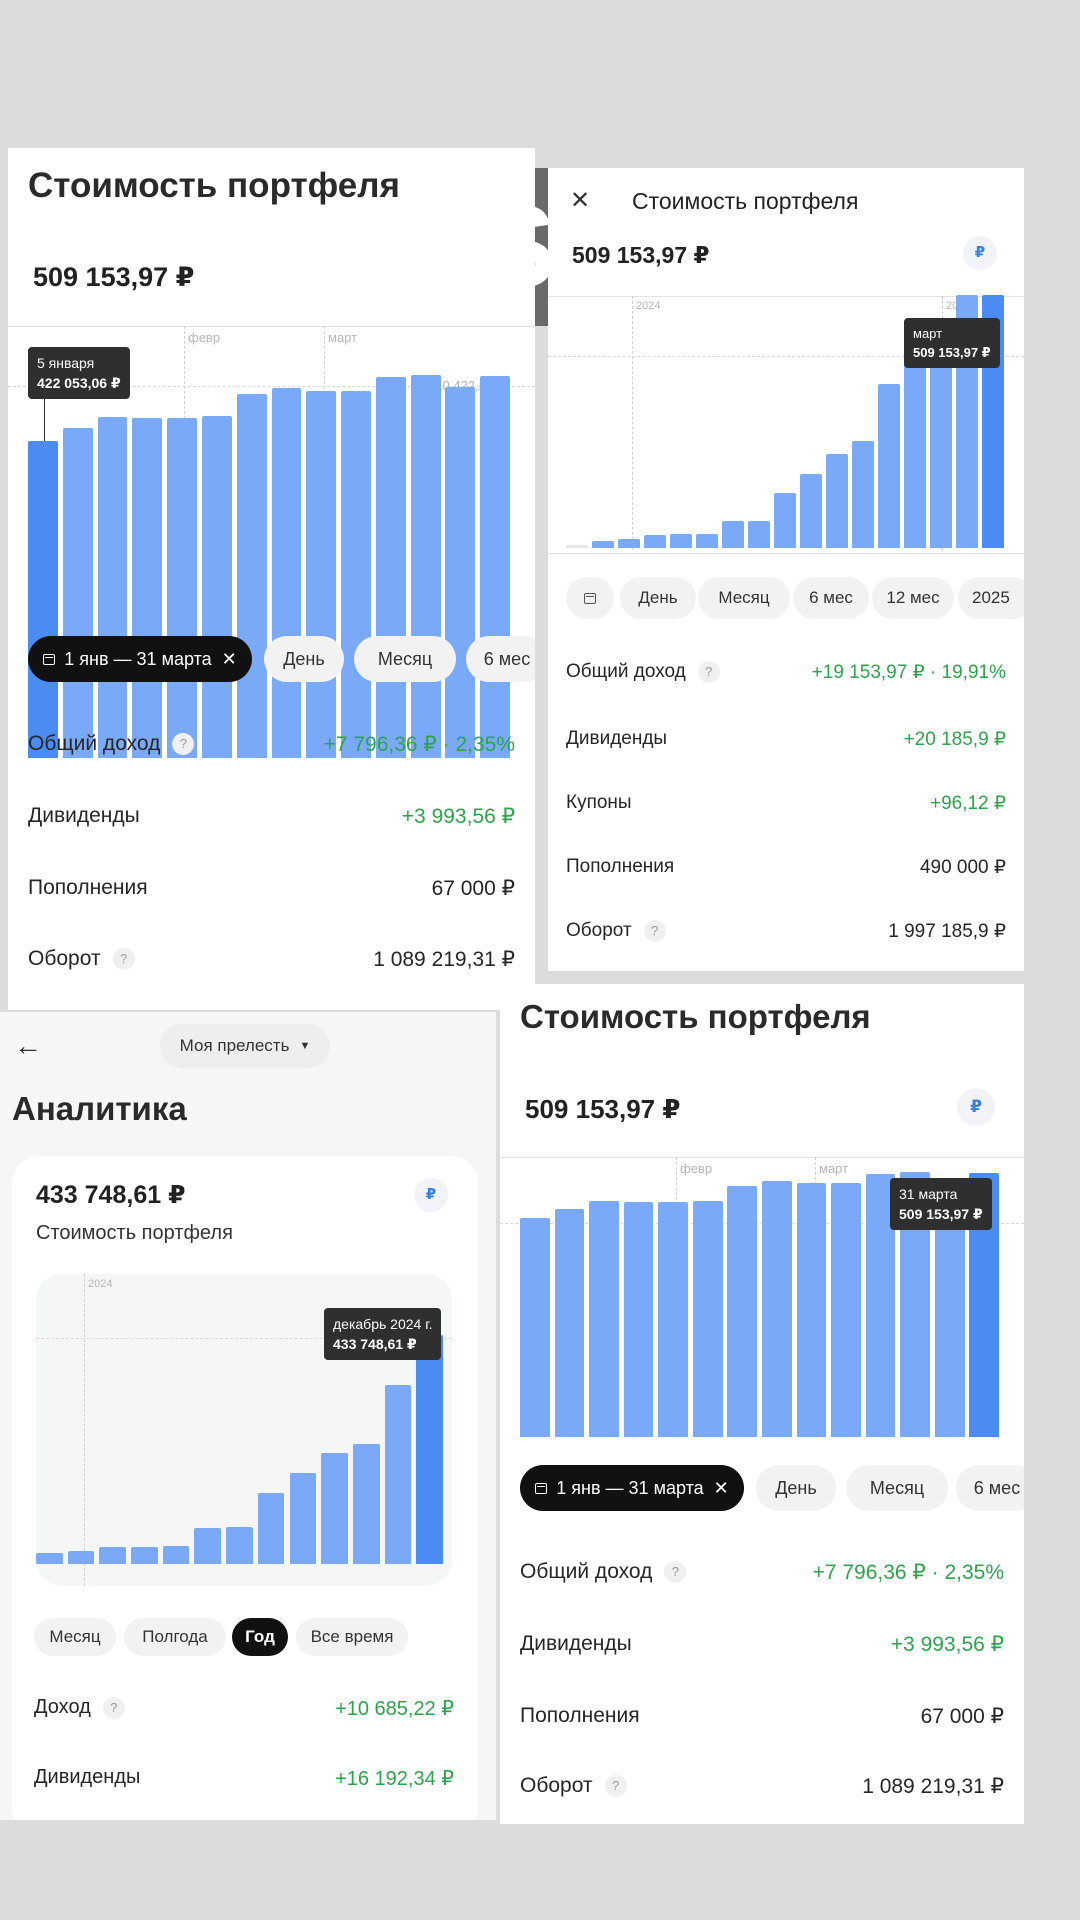  I want to click on chart-3: 2024, so click(244, 1430).